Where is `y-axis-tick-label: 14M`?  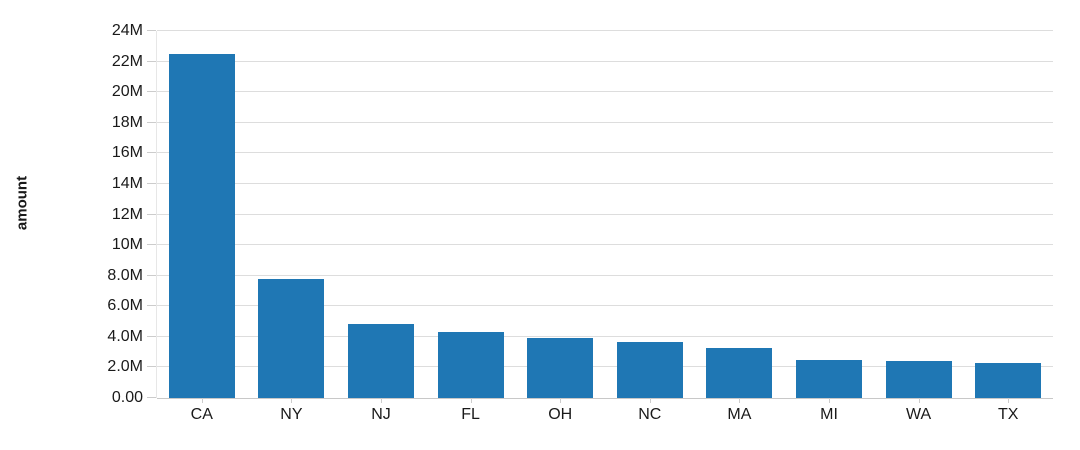
y-axis-tick-label: 14M is located at coordinates (127, 183).